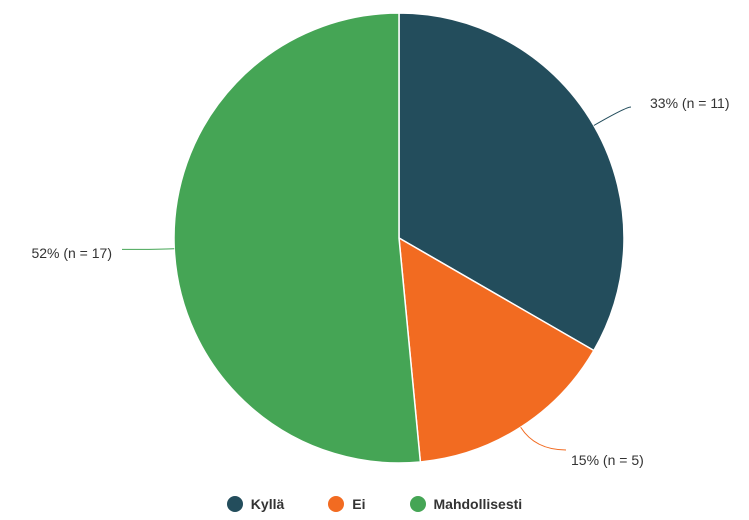 The height and width of the screenshot is (520, 749). What do you see at coordinates (374, 504) in the screenshot?
I see `legend: Kyllä Ei Mahdollisesti` at bounding box center [374, 504].